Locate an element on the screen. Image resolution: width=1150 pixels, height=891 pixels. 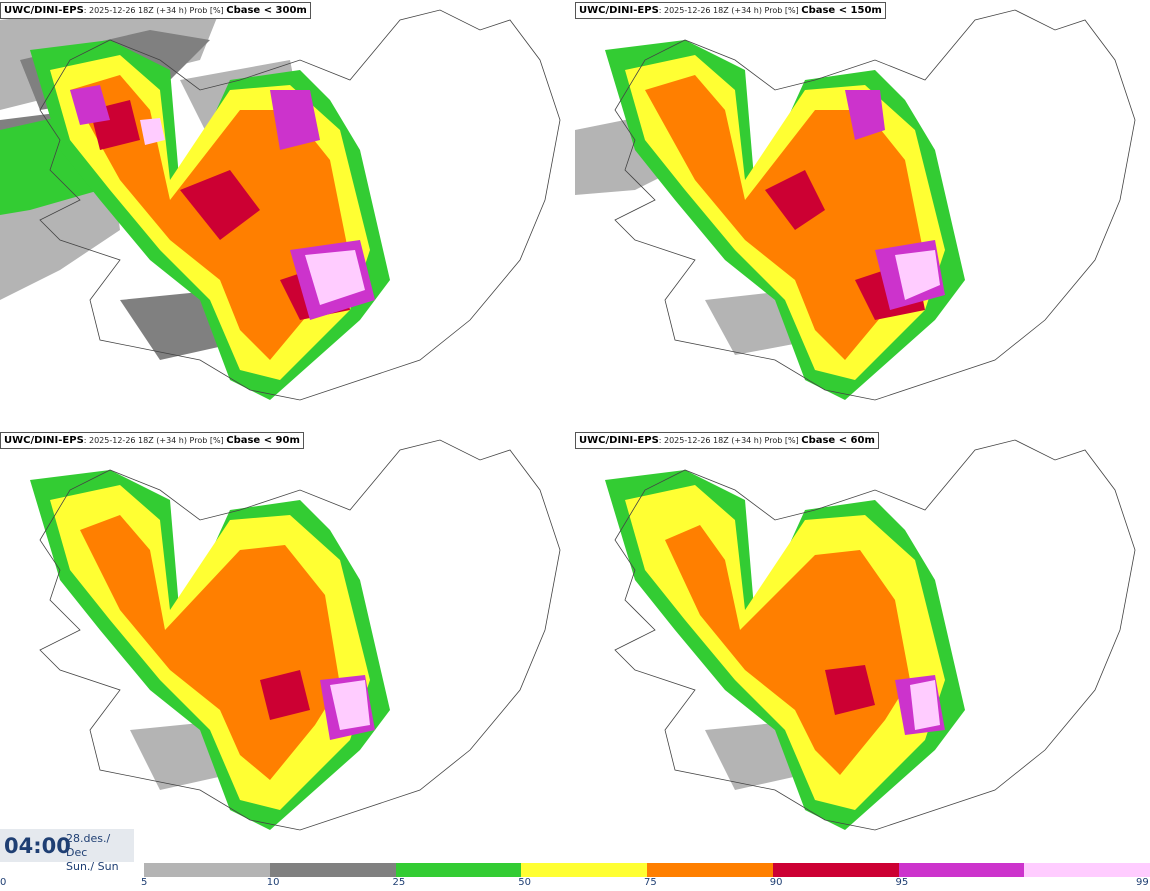
colorbar-tick-label: 50 is located at coordinates (524, 882).